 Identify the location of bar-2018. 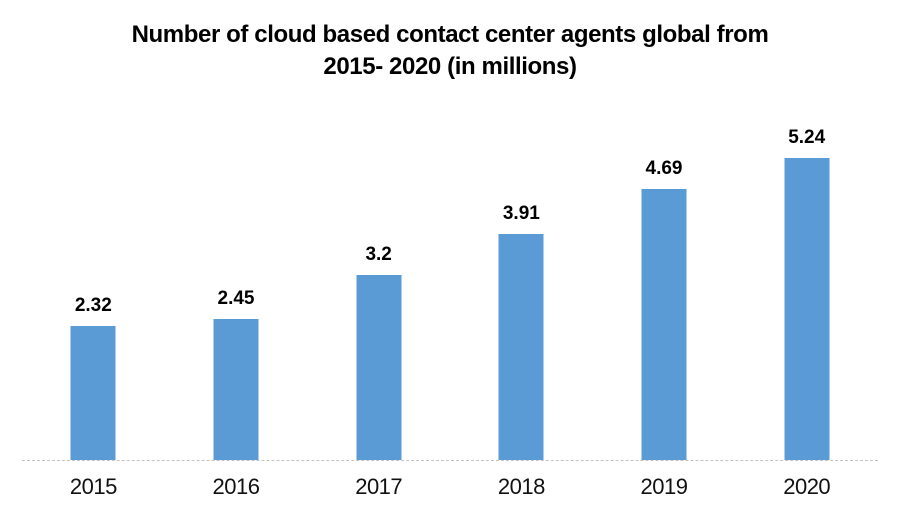
(521, 347).